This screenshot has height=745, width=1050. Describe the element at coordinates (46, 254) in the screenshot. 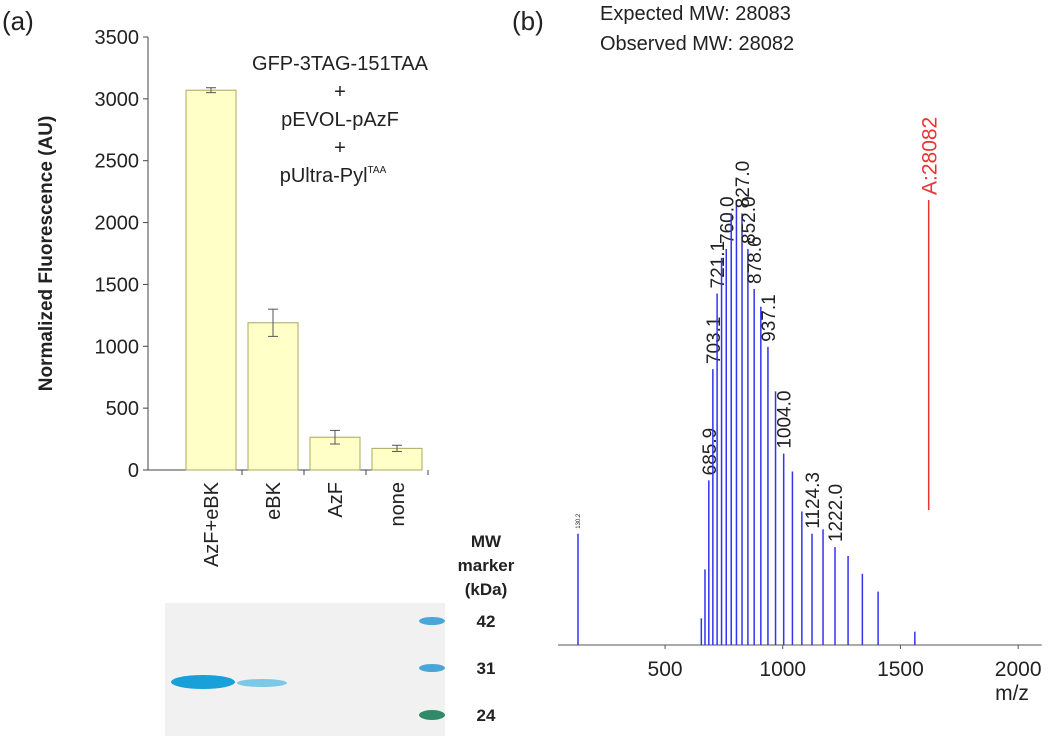

I see `y-axis-label: Normalized Fluorescence (AU)` at that location.